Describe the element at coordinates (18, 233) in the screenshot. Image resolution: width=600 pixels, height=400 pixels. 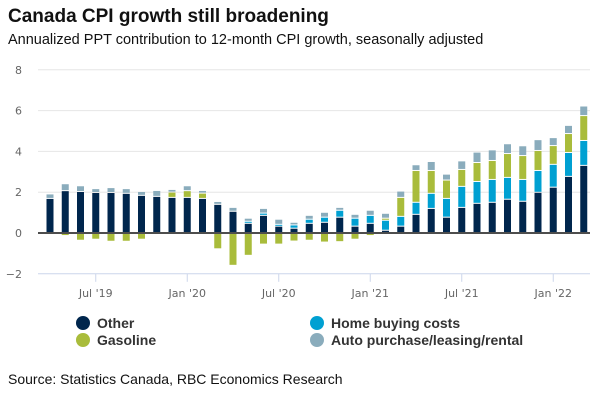
I see `y-tick-label: 0` at that location.